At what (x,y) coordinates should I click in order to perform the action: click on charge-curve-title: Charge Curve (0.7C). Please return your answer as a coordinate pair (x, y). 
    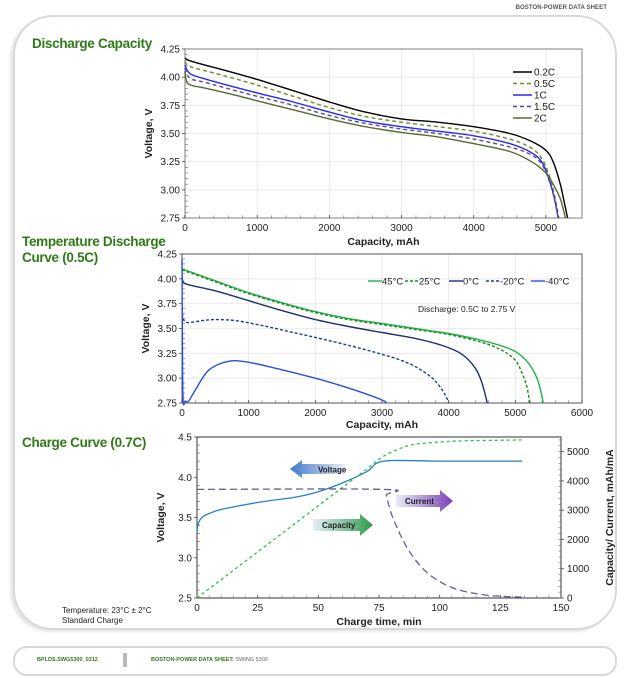
    Looking at the image, I should click on (84, 442).